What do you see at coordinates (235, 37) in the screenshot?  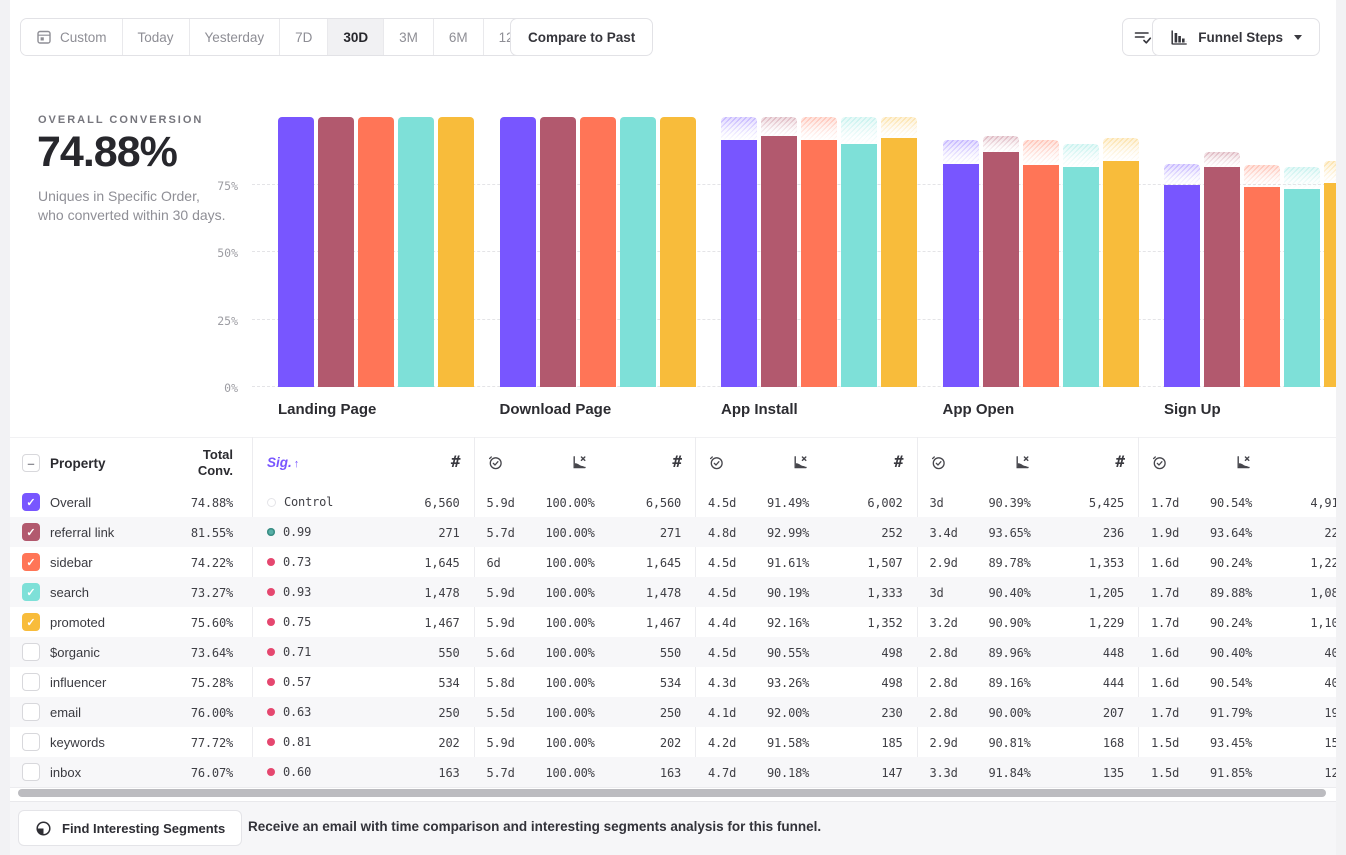 I see `range-yesterday: Yesterday` at bounding box center [235, 37].